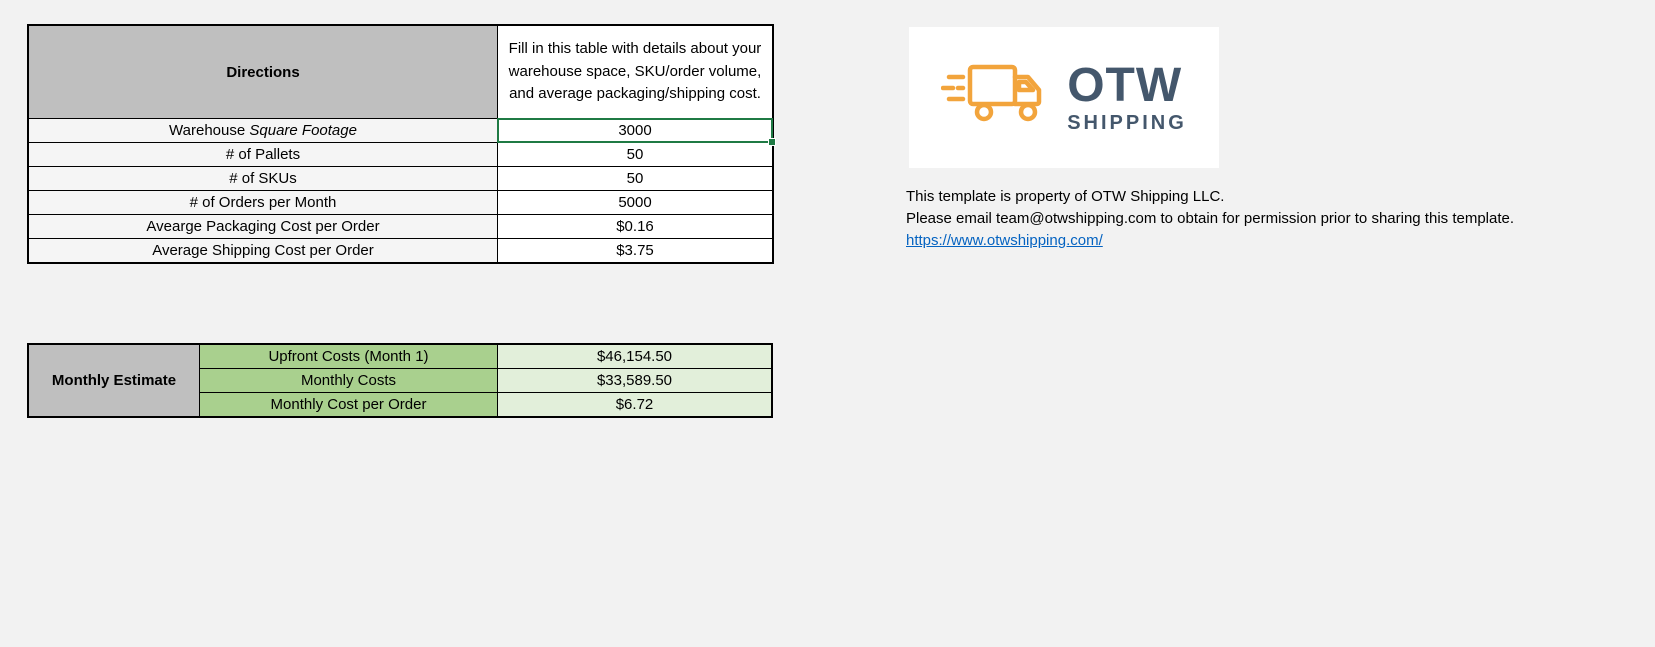 This screenshot has height=647, width=1655. What do you see at coordinates (348, 404) in the screenshot?
I see `monthly-cost-per-order-label-cell: Monthly Cost per Order` at bounding box center [348, 404].